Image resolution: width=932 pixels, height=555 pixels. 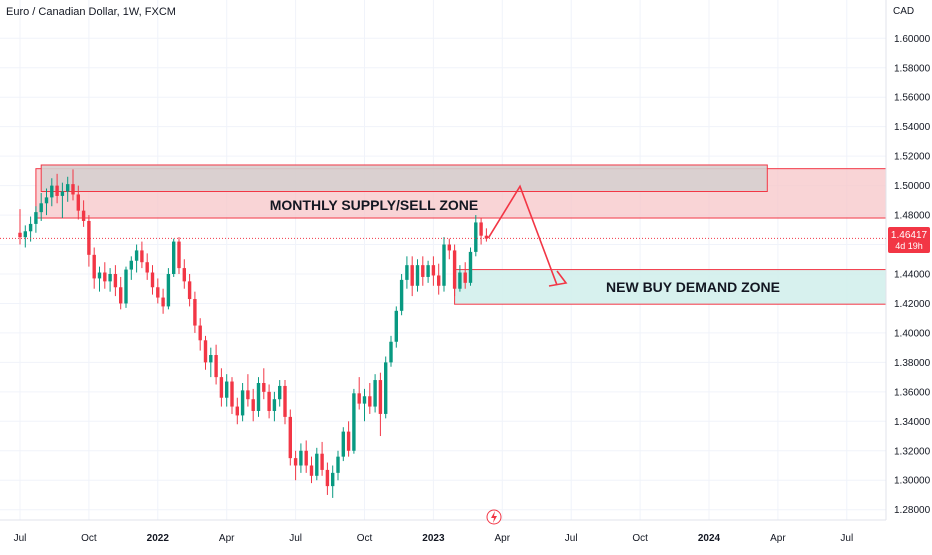 What do you see at coordinates (912, 333) in the screenshot?
I see `y-tick-label: 1.40000` at bounding box center [912, 333].